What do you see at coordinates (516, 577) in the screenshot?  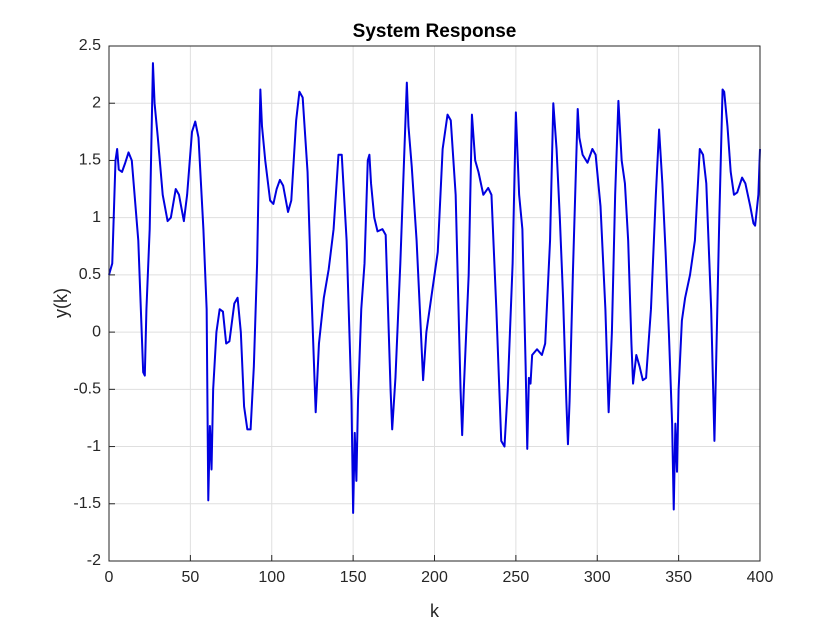 I see `x-tick-label: 250` at bounding box center [516, 577].